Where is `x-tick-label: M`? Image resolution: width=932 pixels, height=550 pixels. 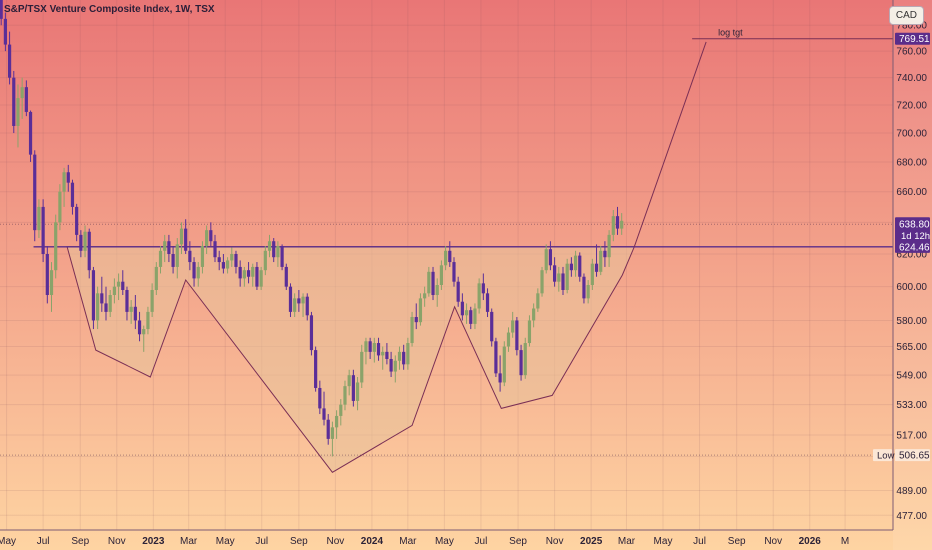 x-tick-label: M is located at coordinates (845, 541).